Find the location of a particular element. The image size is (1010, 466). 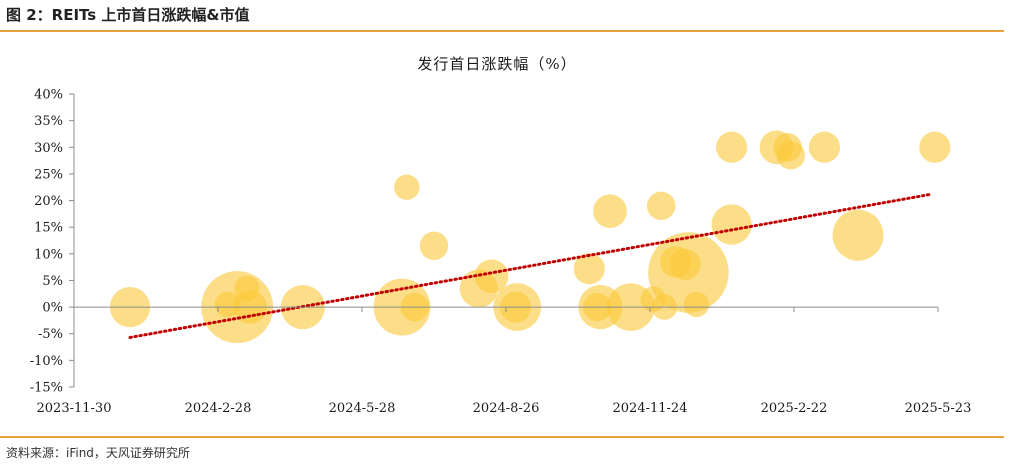

figure-title: 图 2：REITs 上市首日涨跌幅&市值 is located at coordinates (128, 15).